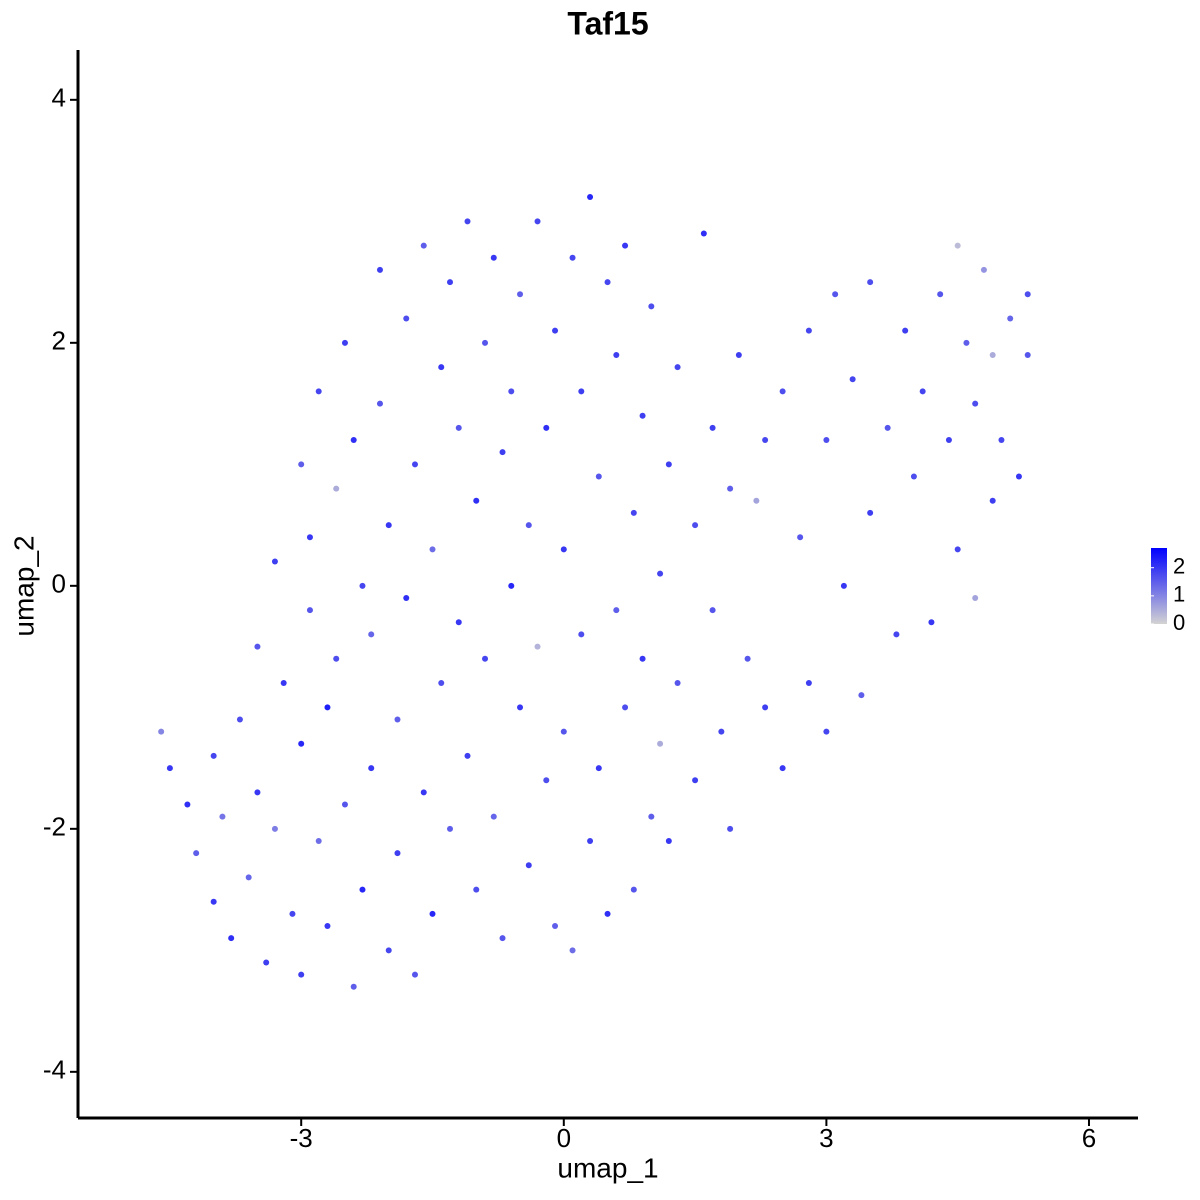 This screenshot has width=1200, height=1200. Describe the element at coordinates (607, 1167) in the screenshot. I see `x-axis-title: umap_1` at that location.